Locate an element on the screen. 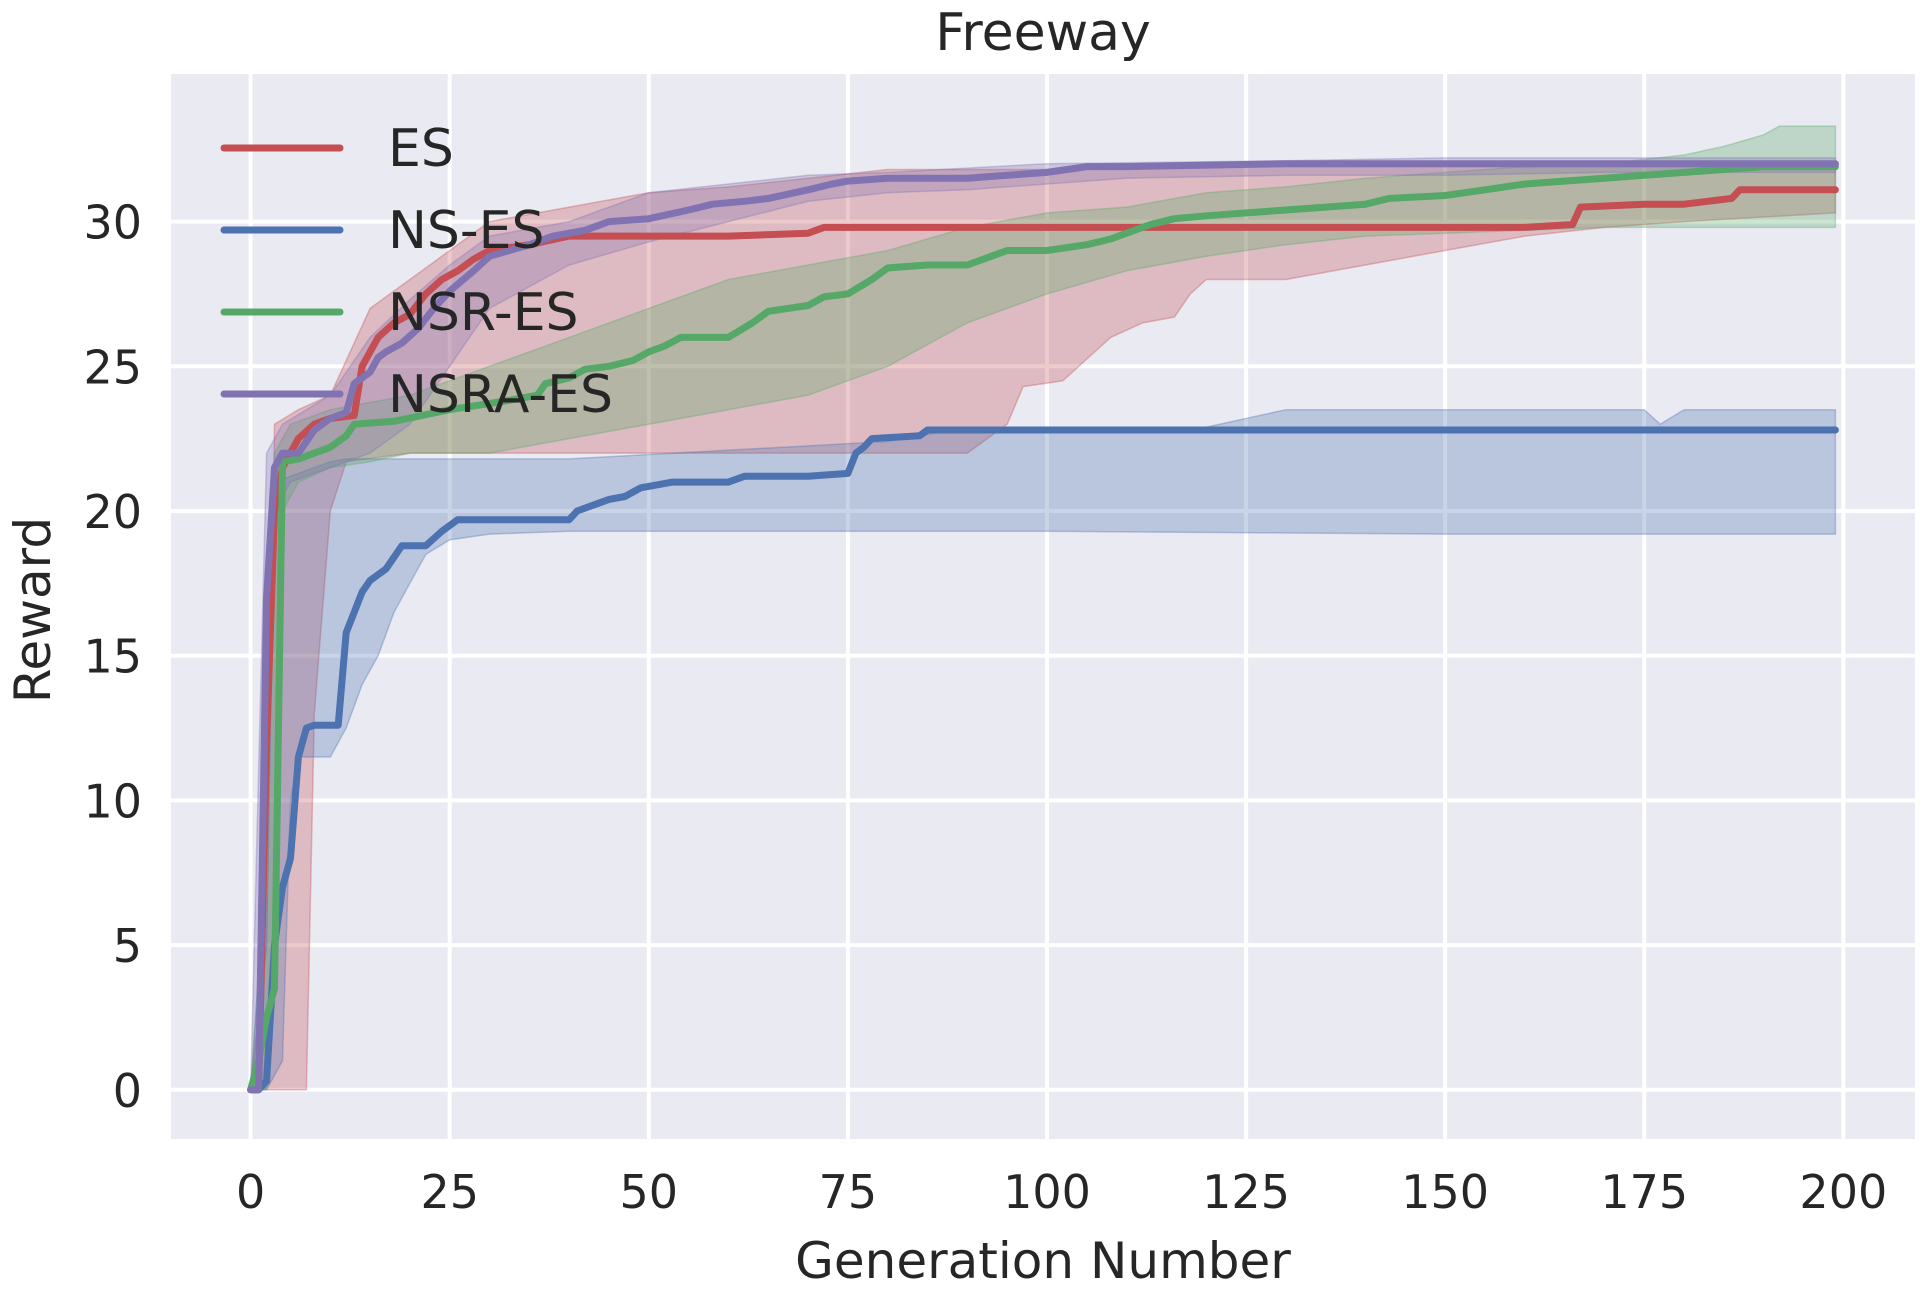 Image resolution: width=1920 pixels, height=1289 pixels. y-tick-label: 30 is located at coordinates (112, 223).